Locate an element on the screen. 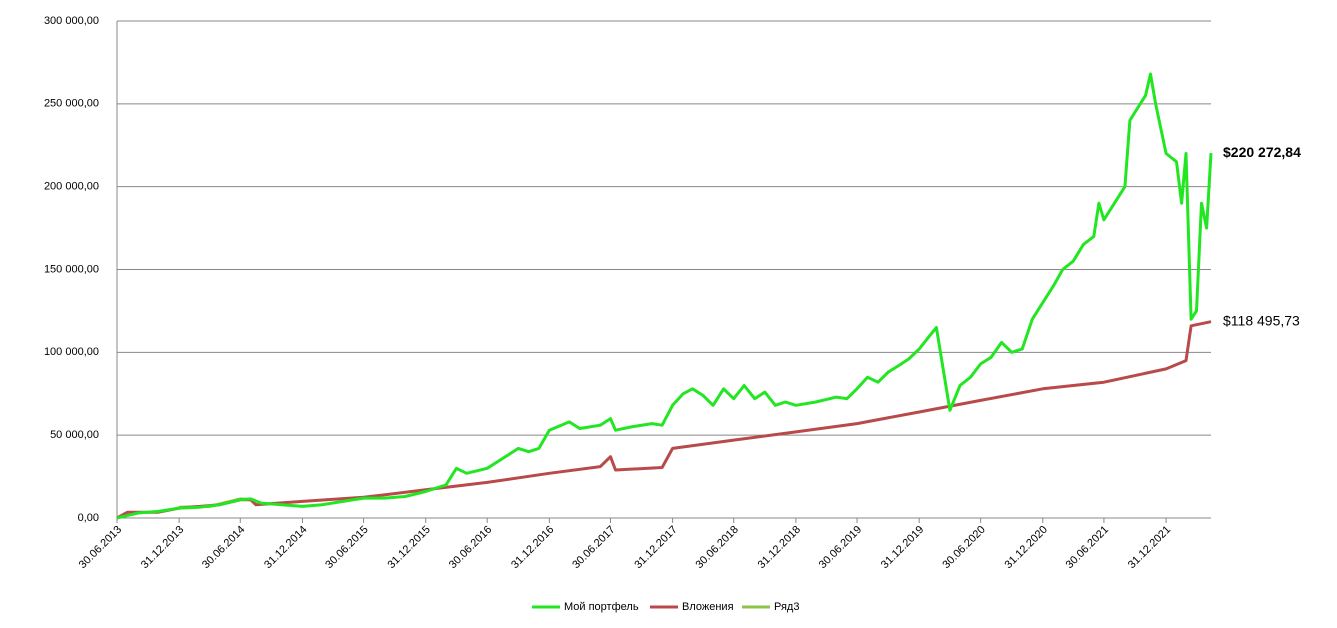 The image size is (1337, 628). x-tick-label: 30.06.2014 is located at coordinates (223, 547).